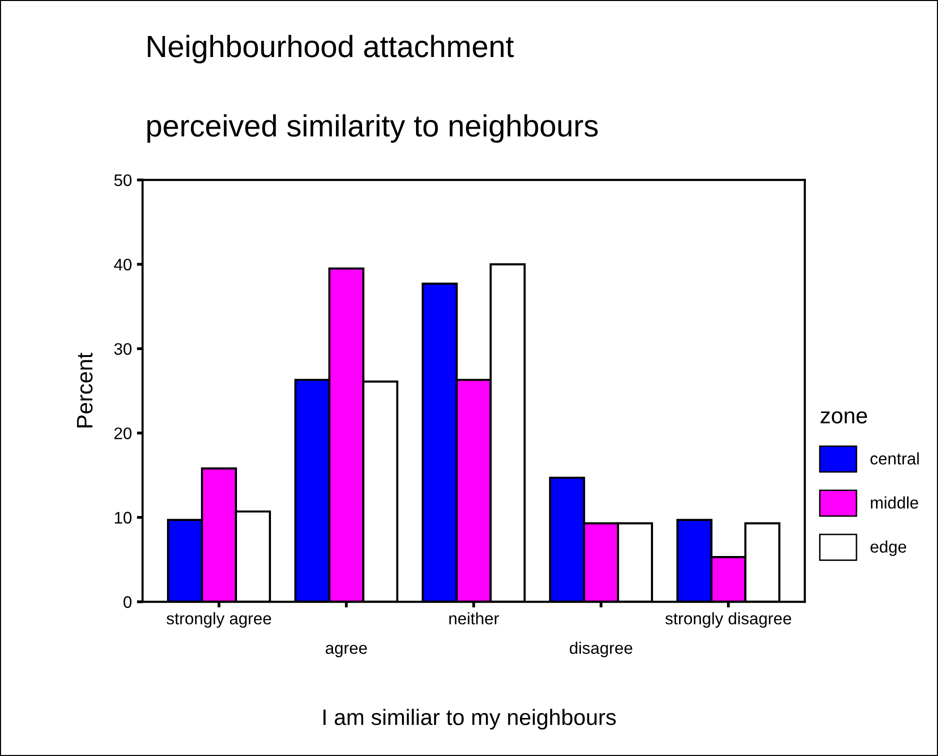 The height and width of the screenshot is (756, 938). What do you see at coordinates (346, 651) in the screenshot?
I see `x-tick-label: agree` at bounding box center [346, 651].